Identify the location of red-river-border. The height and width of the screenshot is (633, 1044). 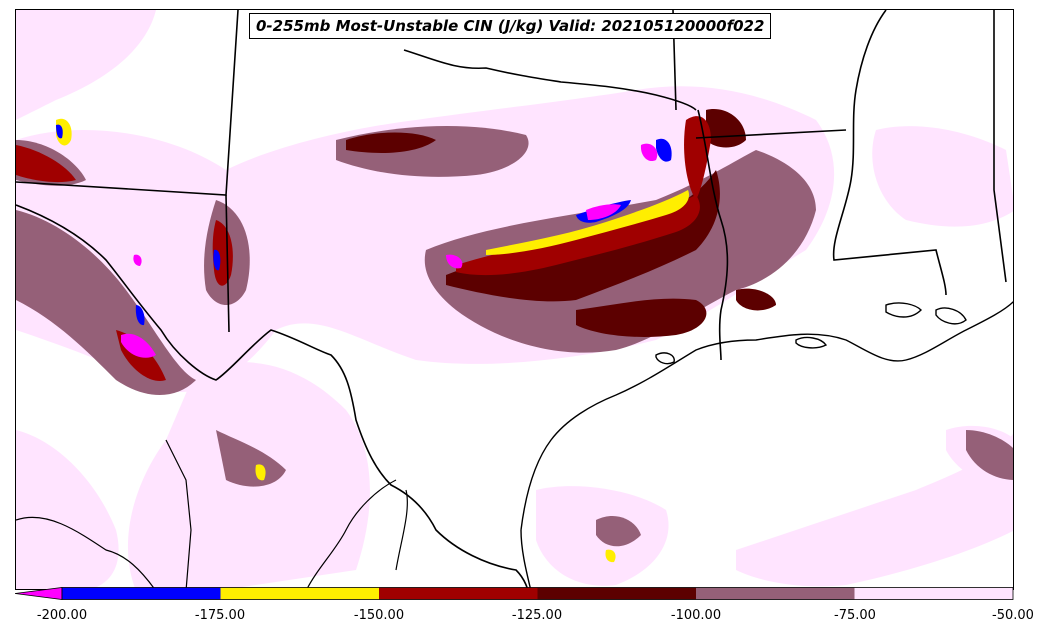
(550, 80).